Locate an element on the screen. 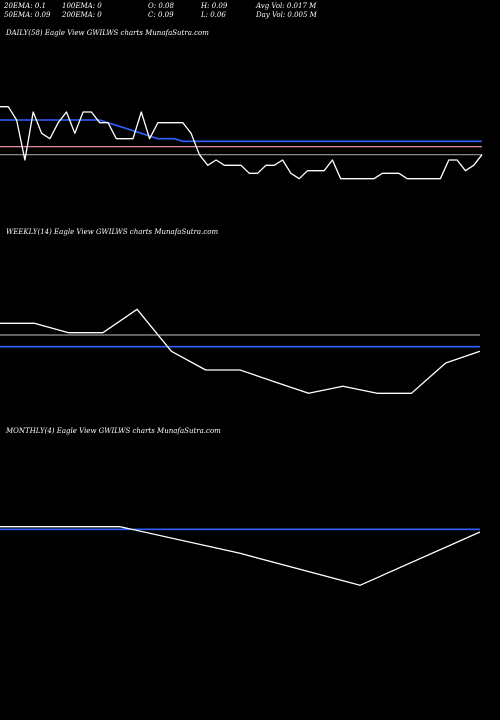 The image size is (500, 720). stat-high: H: 0.09 is located at coordinates (214, 6).